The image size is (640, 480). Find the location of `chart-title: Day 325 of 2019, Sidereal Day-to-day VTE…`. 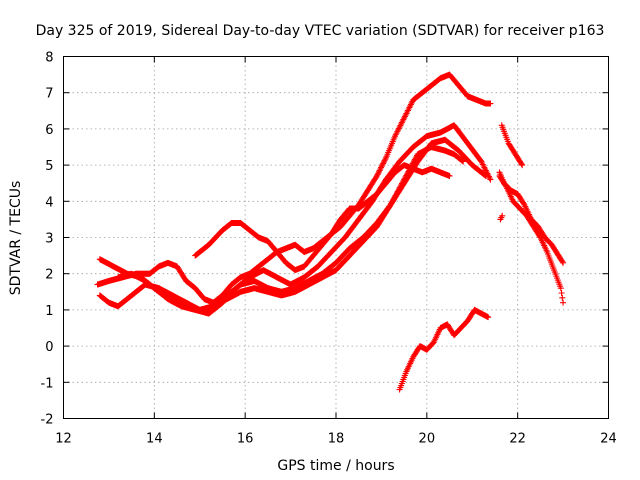

chart-title: Day 325 of 2019, Sidereal Day-to-day VTE… is located at coordinates (320, 31).